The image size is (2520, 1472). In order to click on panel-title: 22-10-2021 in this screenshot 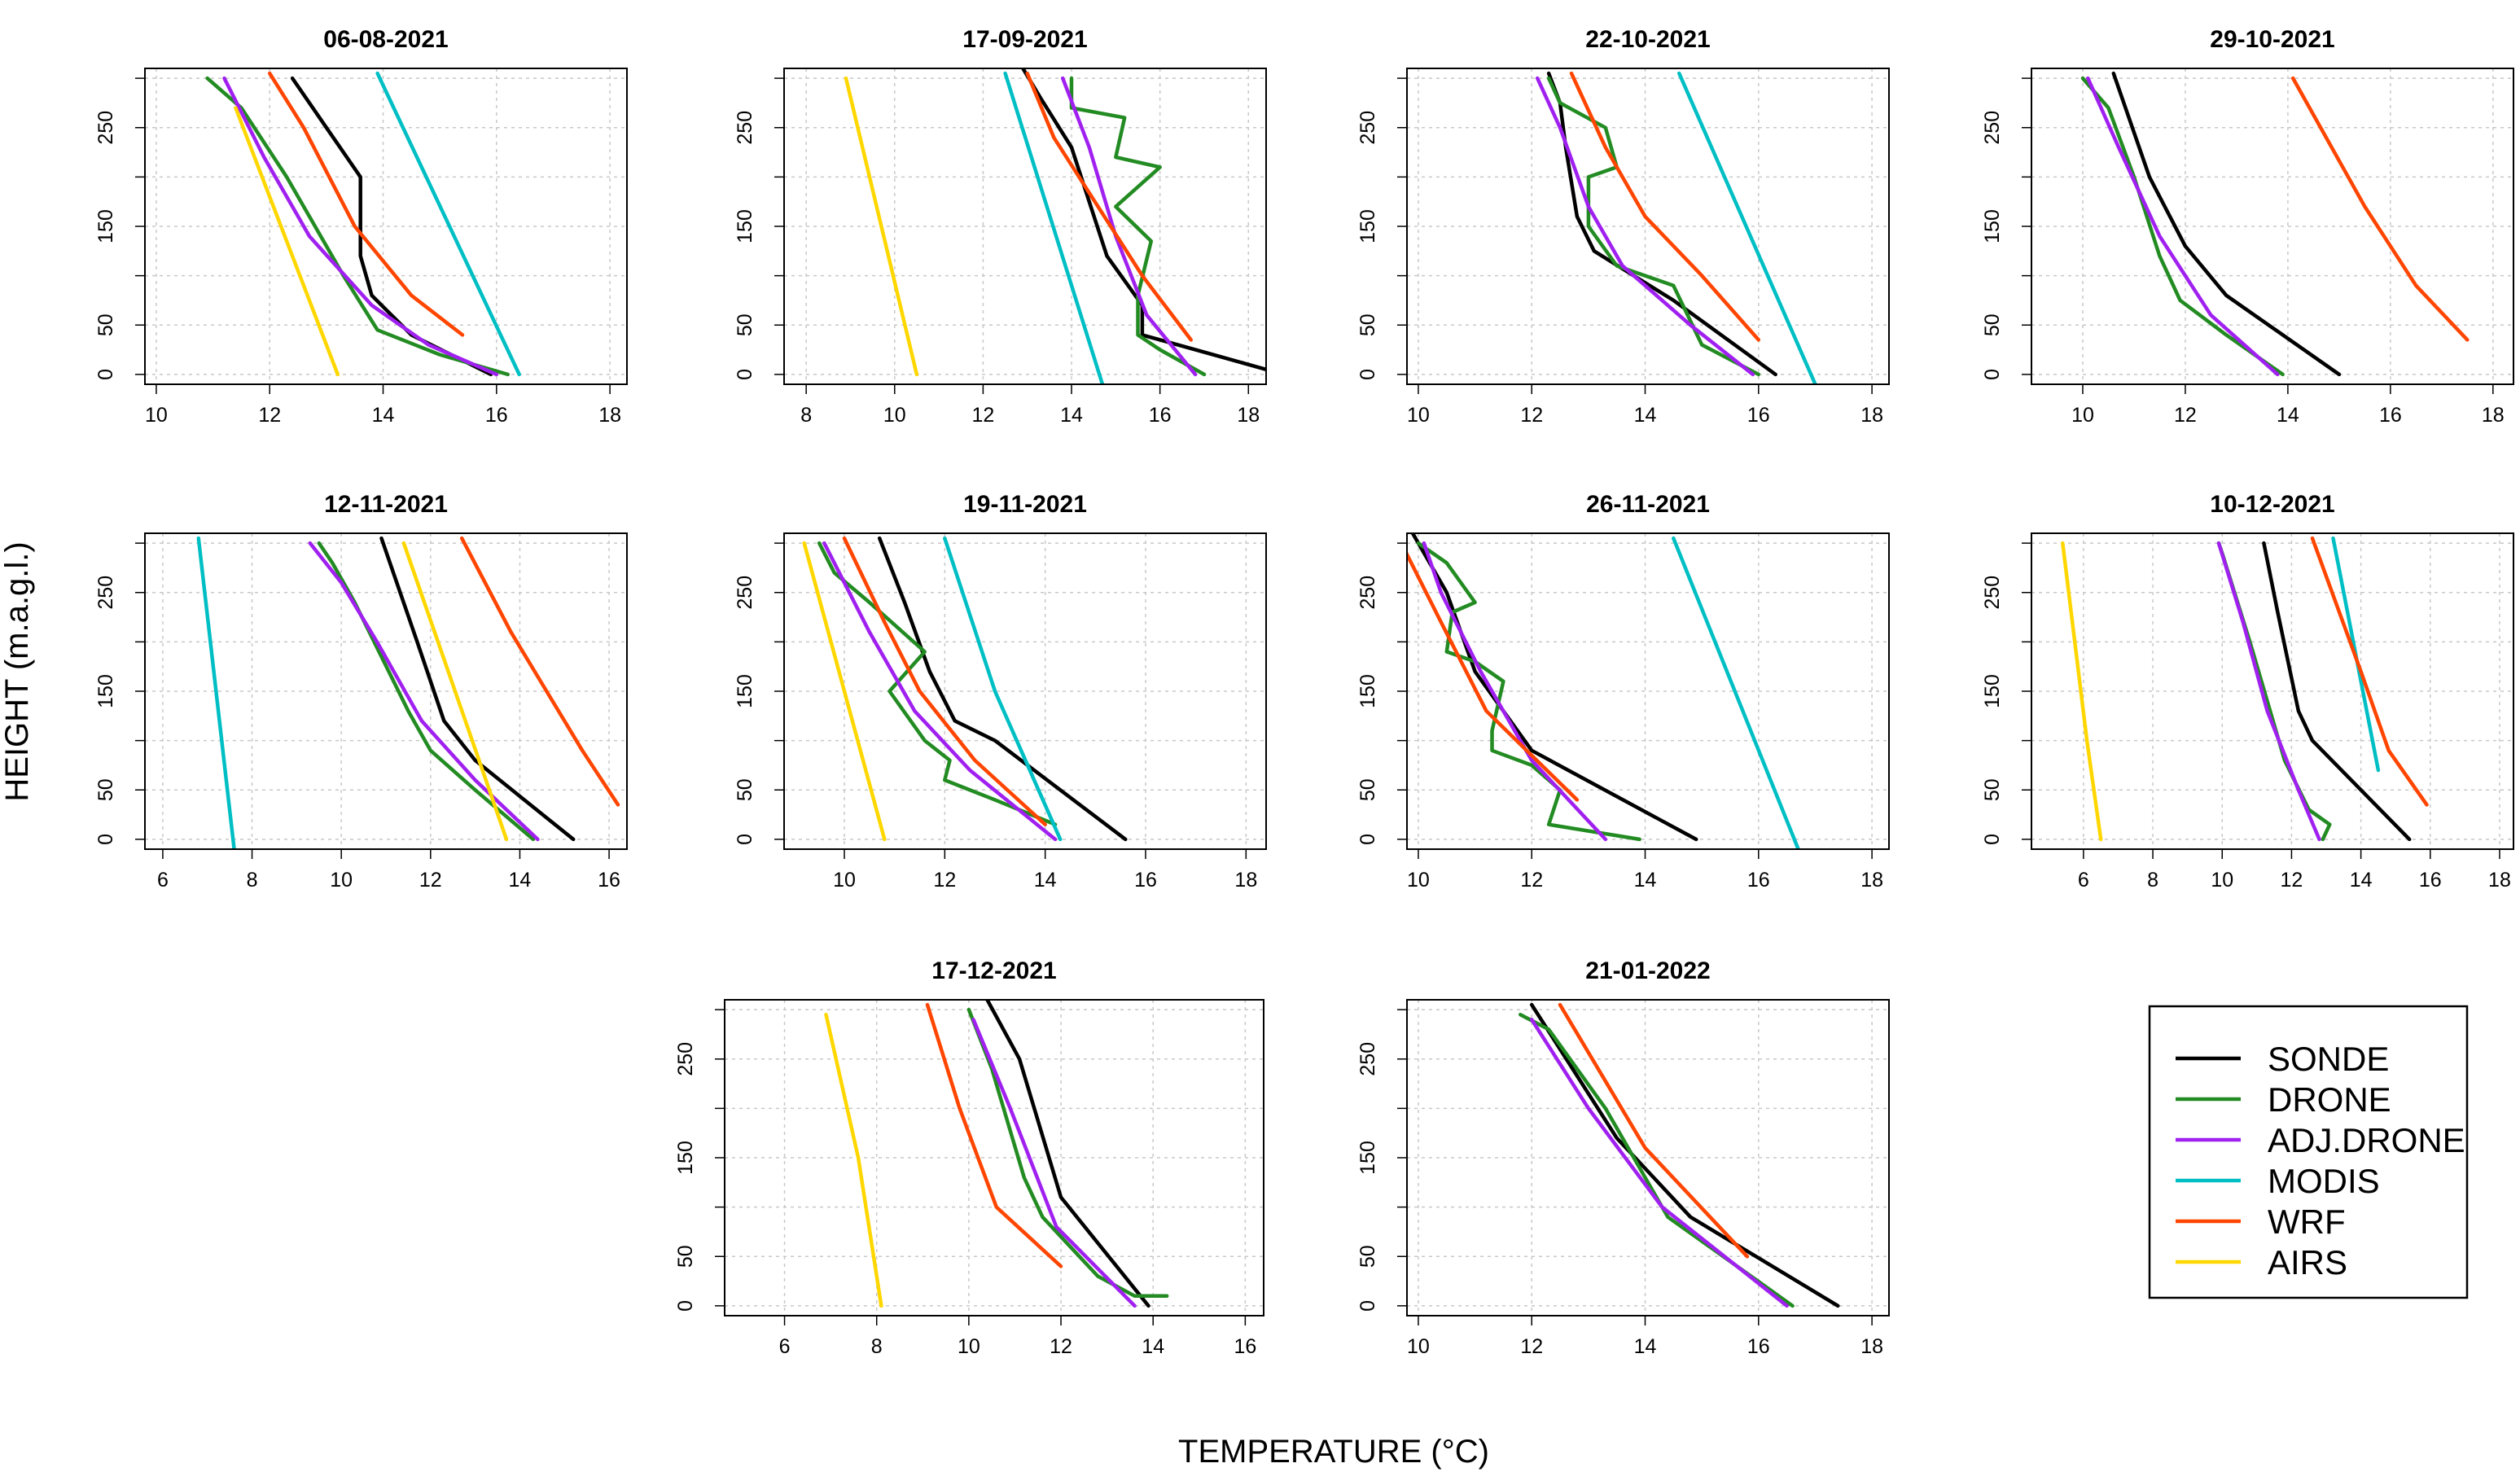, I will do `click(1647, 39)`.